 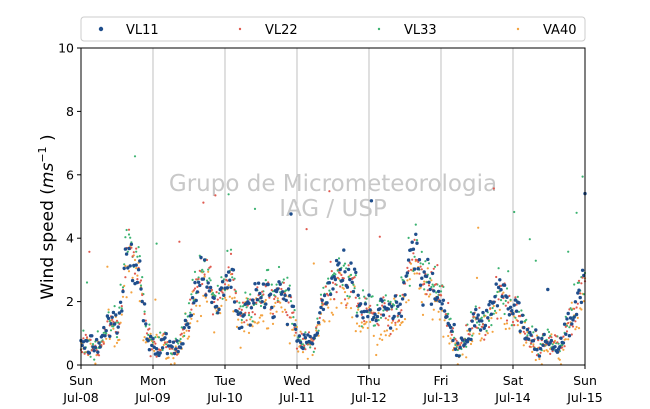 What do you see at coordinates (42, 154) in the screenshot?
I see `y-axis-label-exponent: −1` at bounding box center [42, 154].